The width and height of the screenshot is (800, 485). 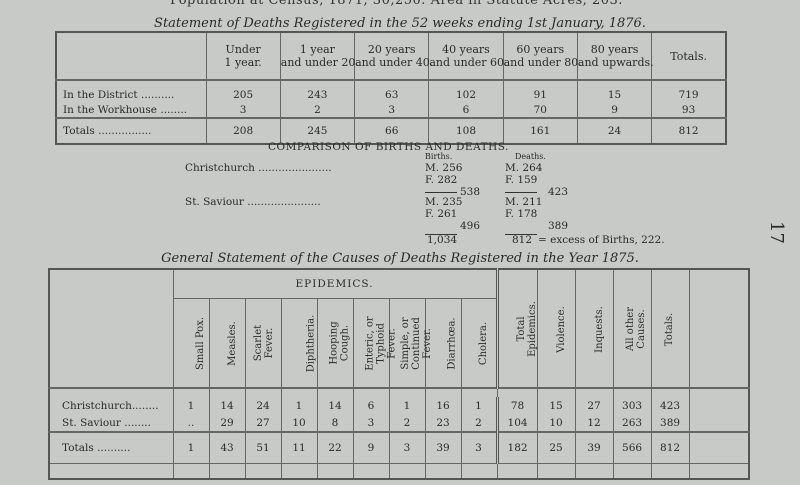 What do you see at coordinates (226, 423) in the screenshot?
I see `cell: 29` at bounding box center [226, 423].